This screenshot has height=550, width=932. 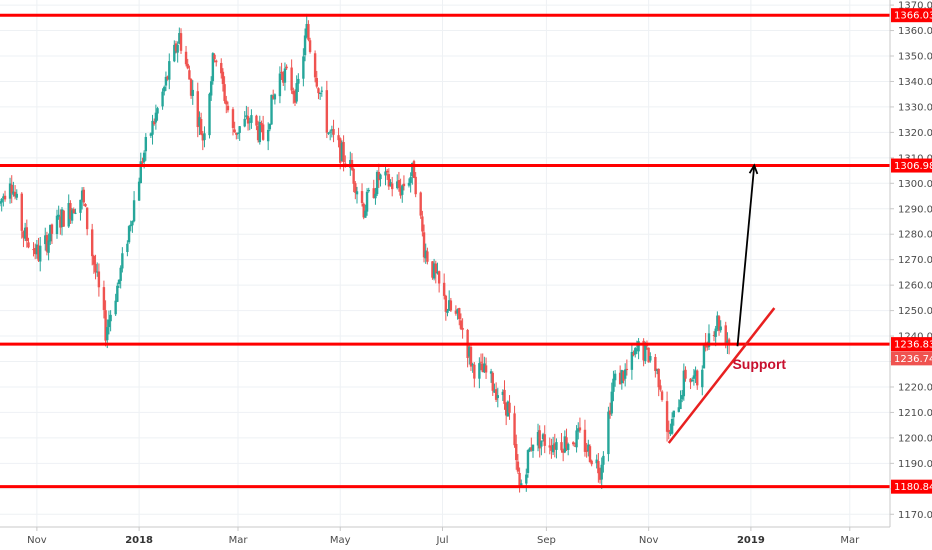 What do you see at coordinates (913, 166) in the screenshot?
I see `resistance-mid-price-tag-label: 1306.98` at bounding box center [913, 166].